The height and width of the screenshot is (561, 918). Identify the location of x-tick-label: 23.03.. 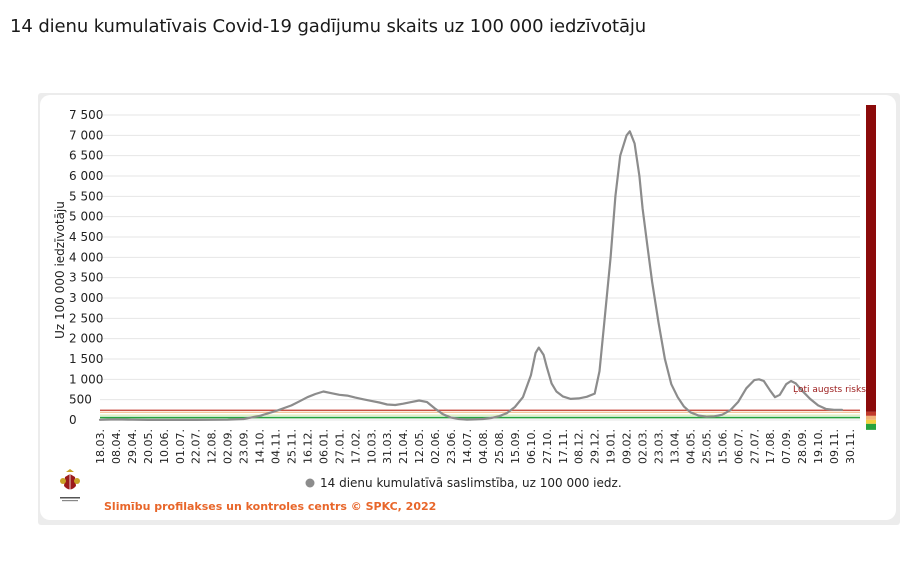
(659, 446).